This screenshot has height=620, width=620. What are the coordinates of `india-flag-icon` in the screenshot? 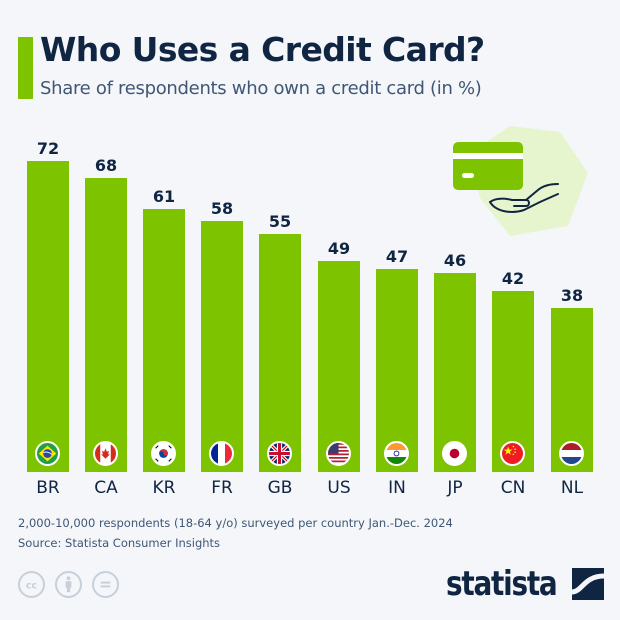 It's located at (396, 453).